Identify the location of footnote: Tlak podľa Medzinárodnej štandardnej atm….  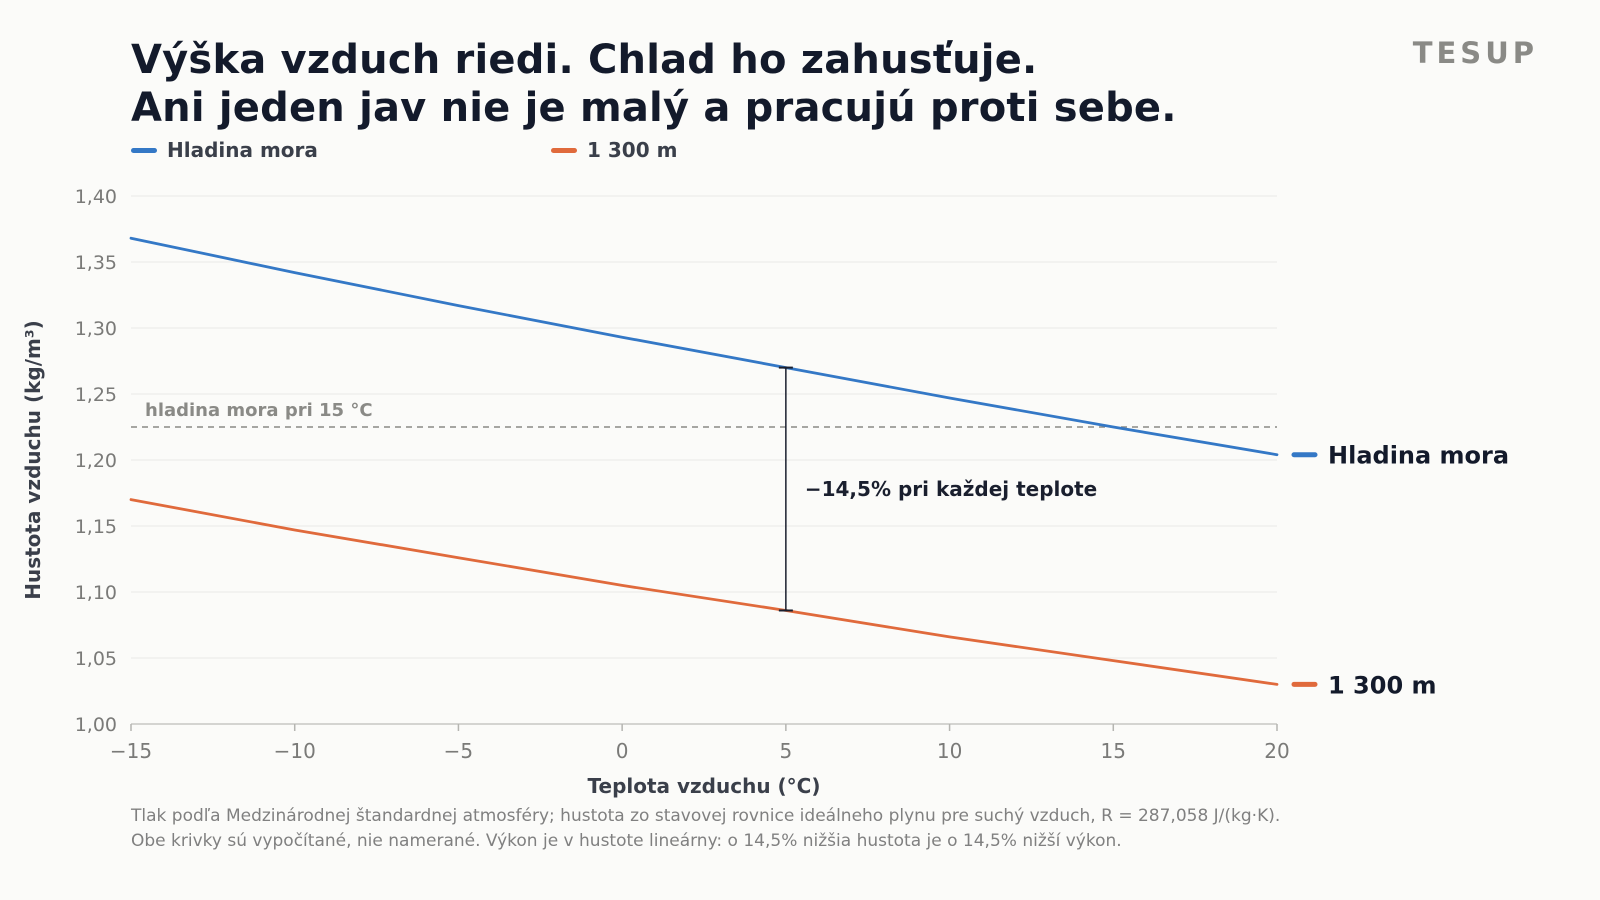
(705, 829).